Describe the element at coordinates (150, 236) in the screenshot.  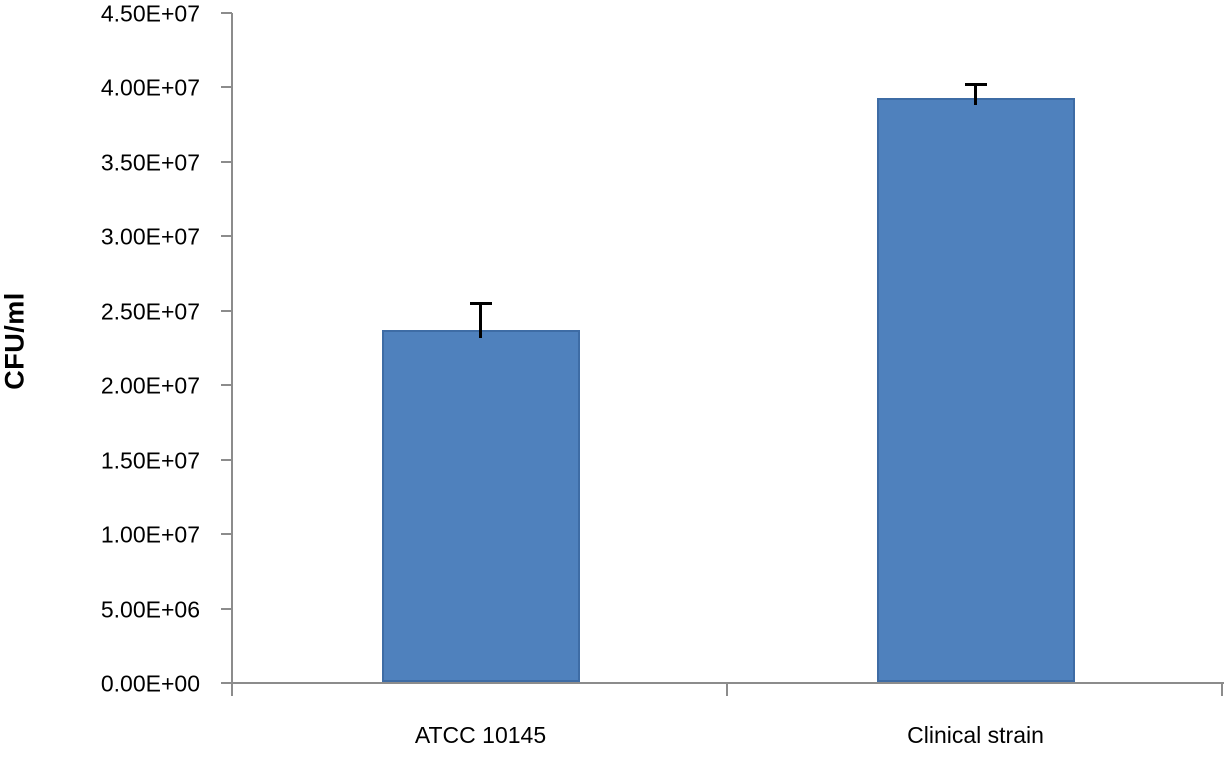
I see `y-tick-label: 3.00E+07` at that location.